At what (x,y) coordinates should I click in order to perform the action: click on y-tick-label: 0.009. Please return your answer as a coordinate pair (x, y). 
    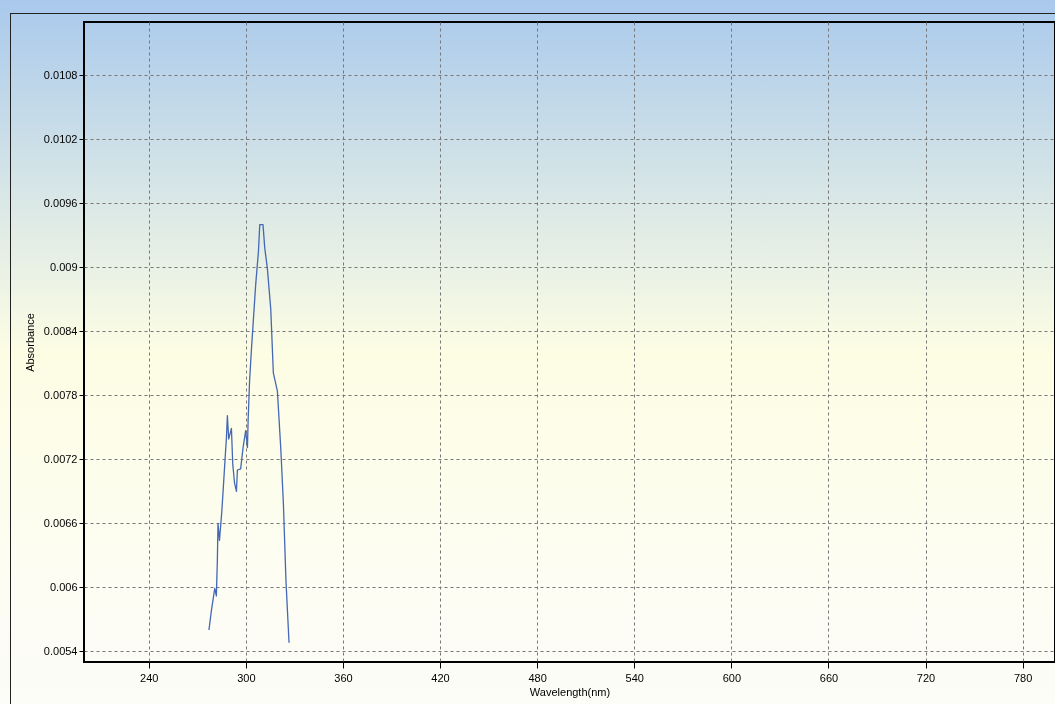
    Looking at the image, I should click on (63, 266).